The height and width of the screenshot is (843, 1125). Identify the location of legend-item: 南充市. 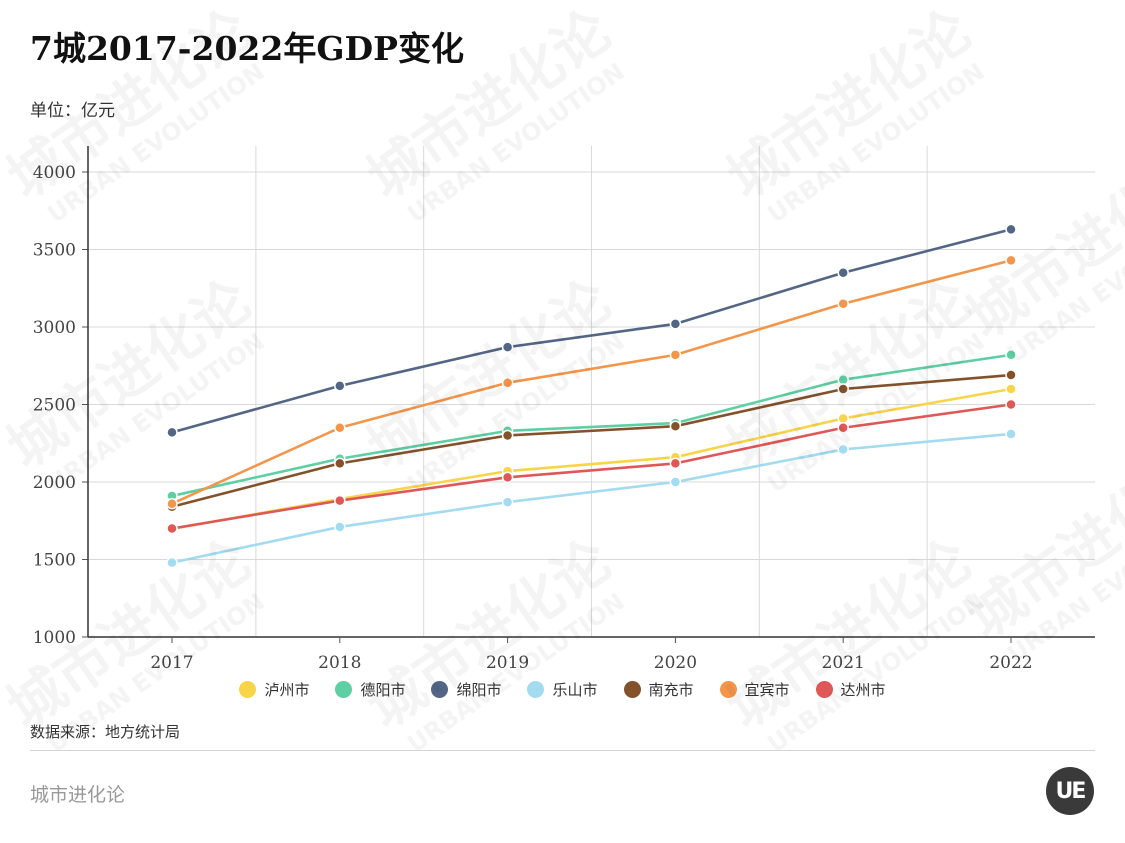
(658, 689).